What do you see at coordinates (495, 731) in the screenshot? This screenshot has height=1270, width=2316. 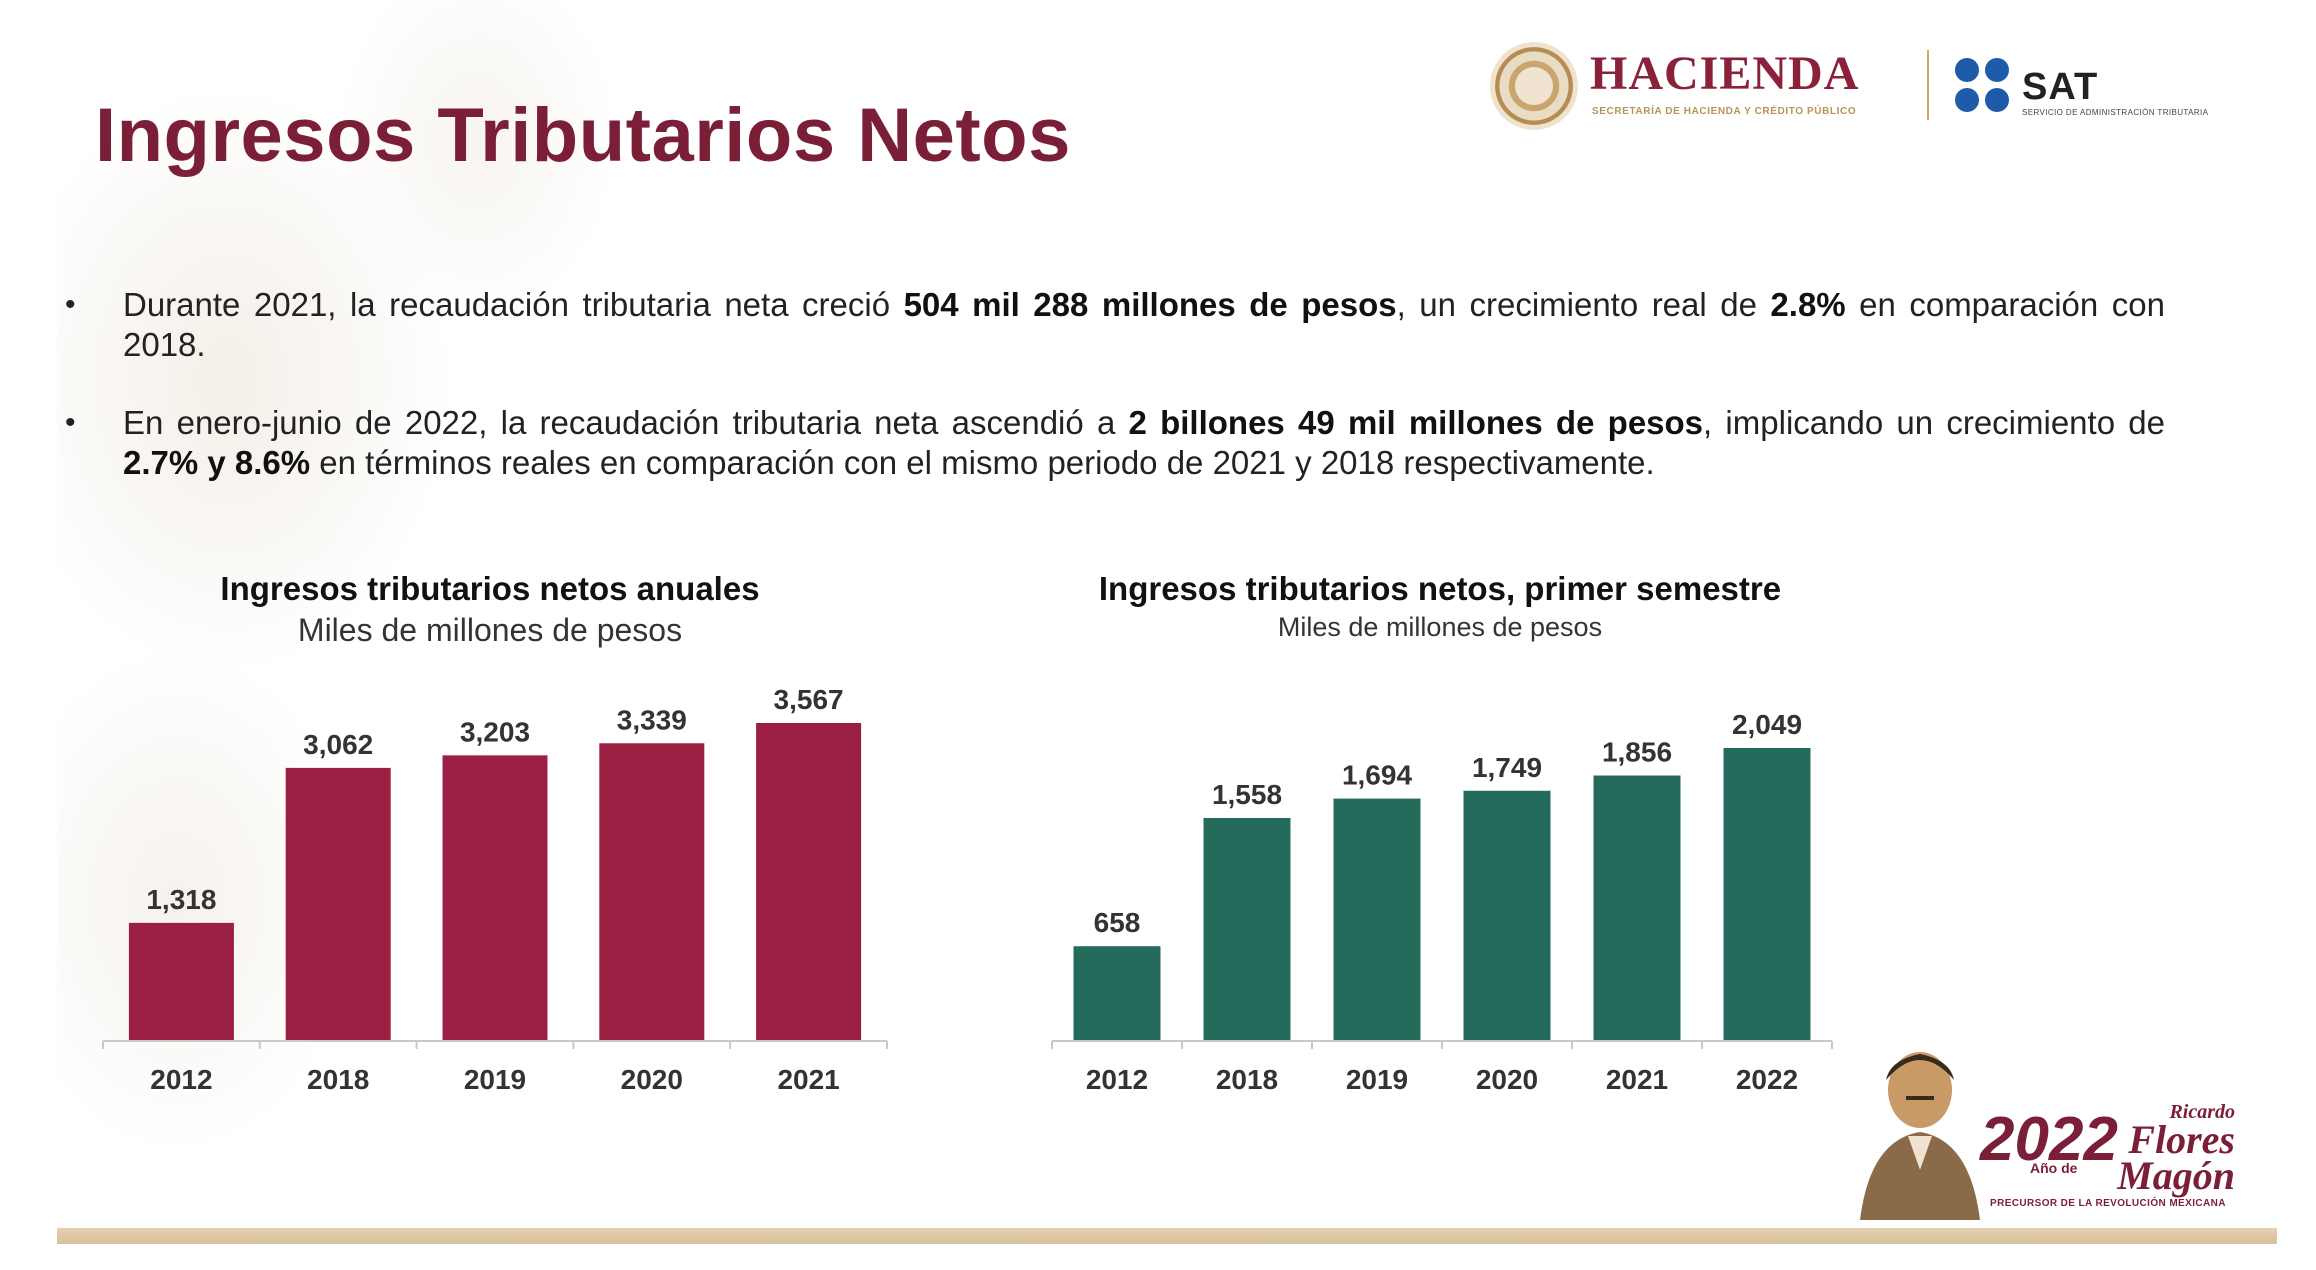 I see `data-label: 3,203` at bounding box center [495, 731].